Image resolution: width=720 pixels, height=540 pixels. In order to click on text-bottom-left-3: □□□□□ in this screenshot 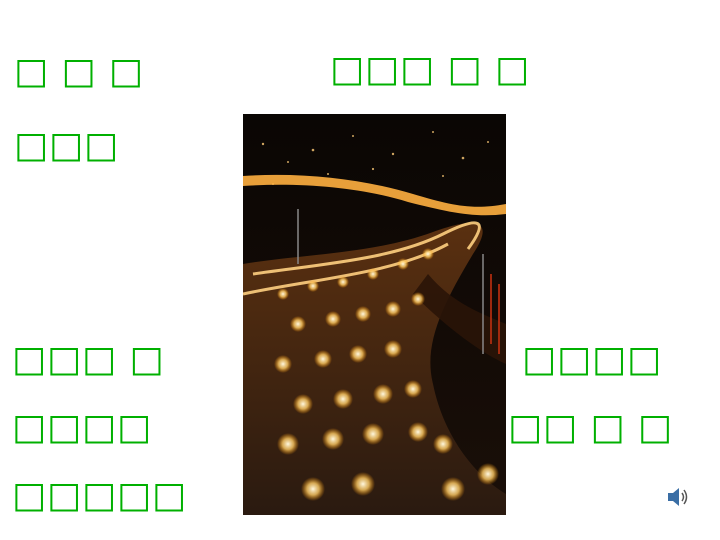, I will do `click(100, 495)`.